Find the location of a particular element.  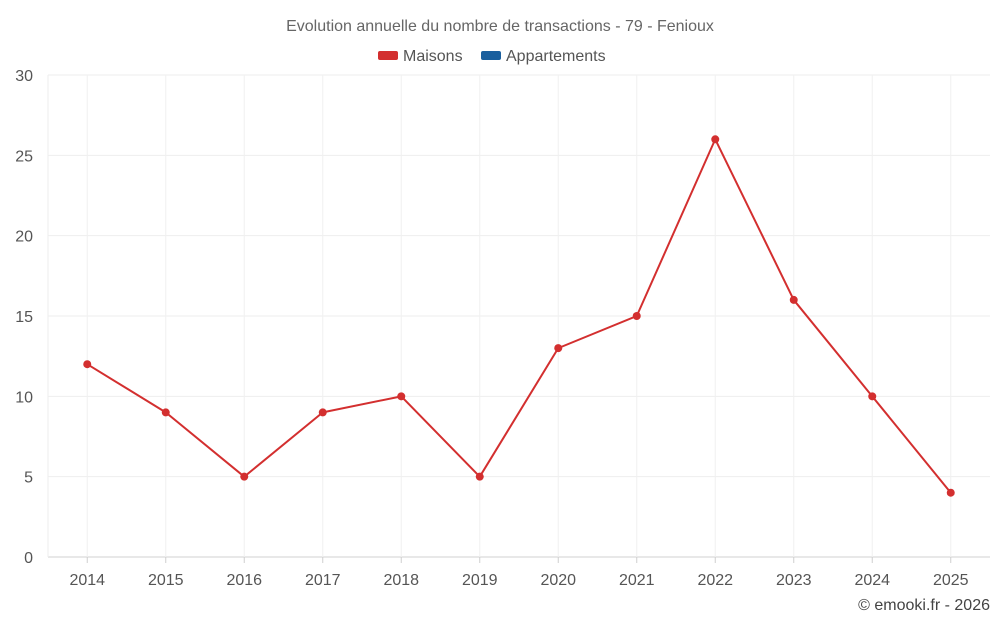

y-tick-label: 30 is located at coordinates (24, 76).